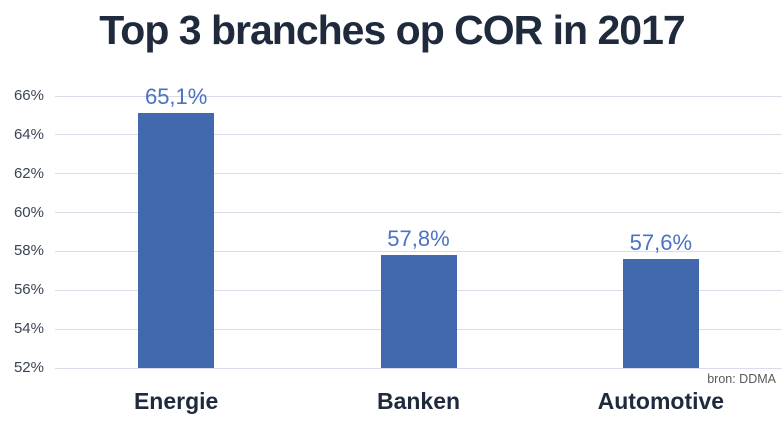 Image resolution: width=784 pixels, height=425 pixels. I want to click on bar-banken, so click(418, 311).